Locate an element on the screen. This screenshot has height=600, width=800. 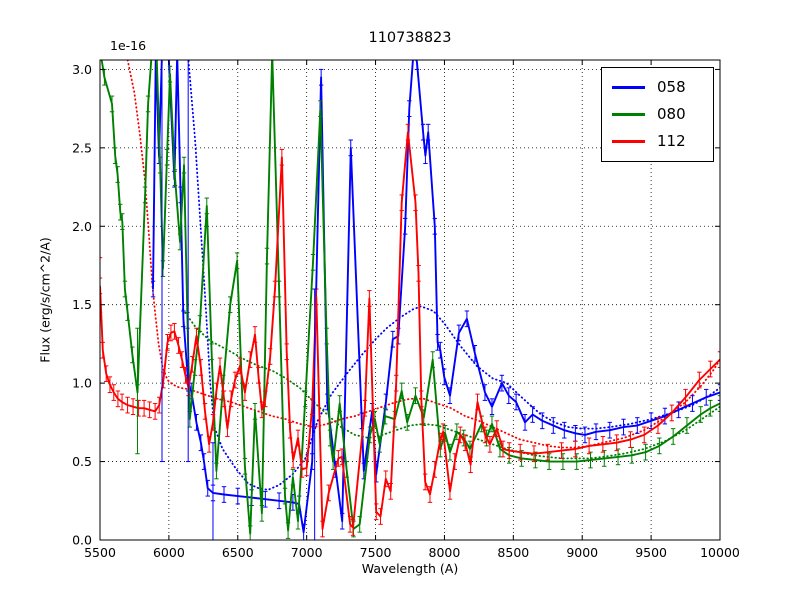
y-tick-label: 1.0 is located at coordinates (82, 383).